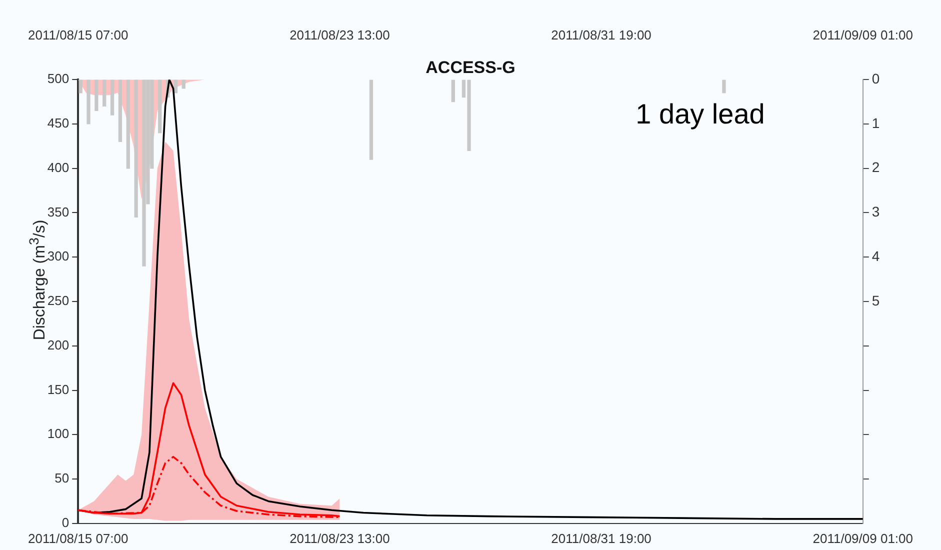 This screenshot has height=550, width=941. What do you see at coordinates (58, 344) in the screenshot?
I see `y-tick-label: 200` at bounding box center [58, 344].